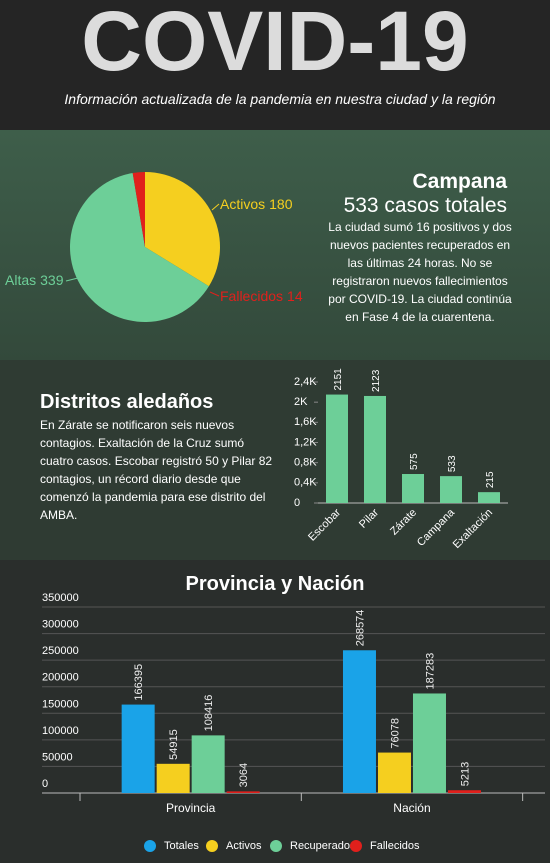  I want to click on value-label: 5213, so click(465, 774).